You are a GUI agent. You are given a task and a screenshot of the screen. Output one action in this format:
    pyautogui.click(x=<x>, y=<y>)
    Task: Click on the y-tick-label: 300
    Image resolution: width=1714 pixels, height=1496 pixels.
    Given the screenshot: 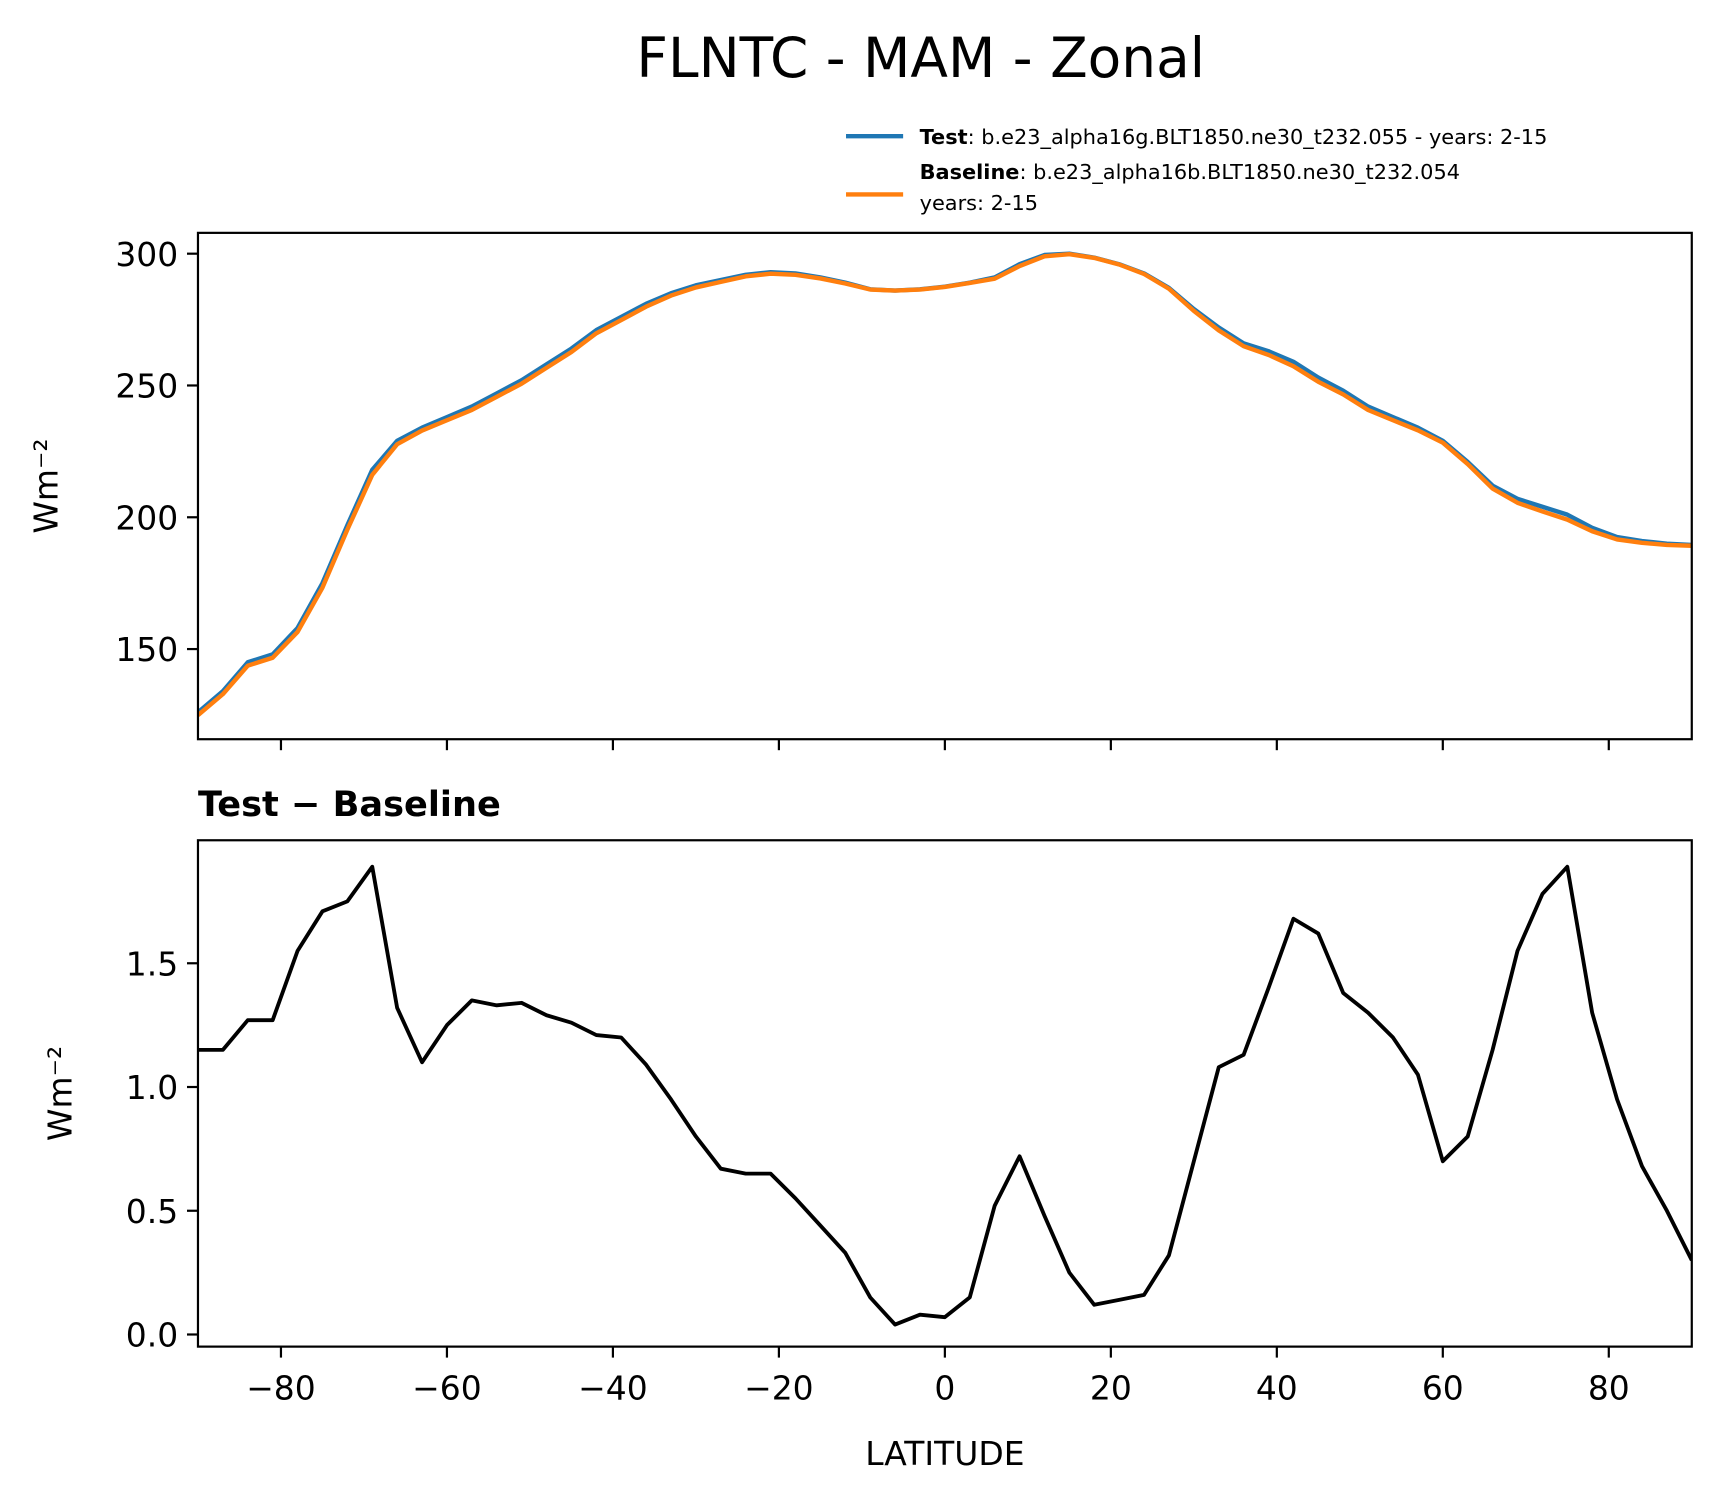 What is the action you would take?
    pyautogui.click(x=146, y=254)
    